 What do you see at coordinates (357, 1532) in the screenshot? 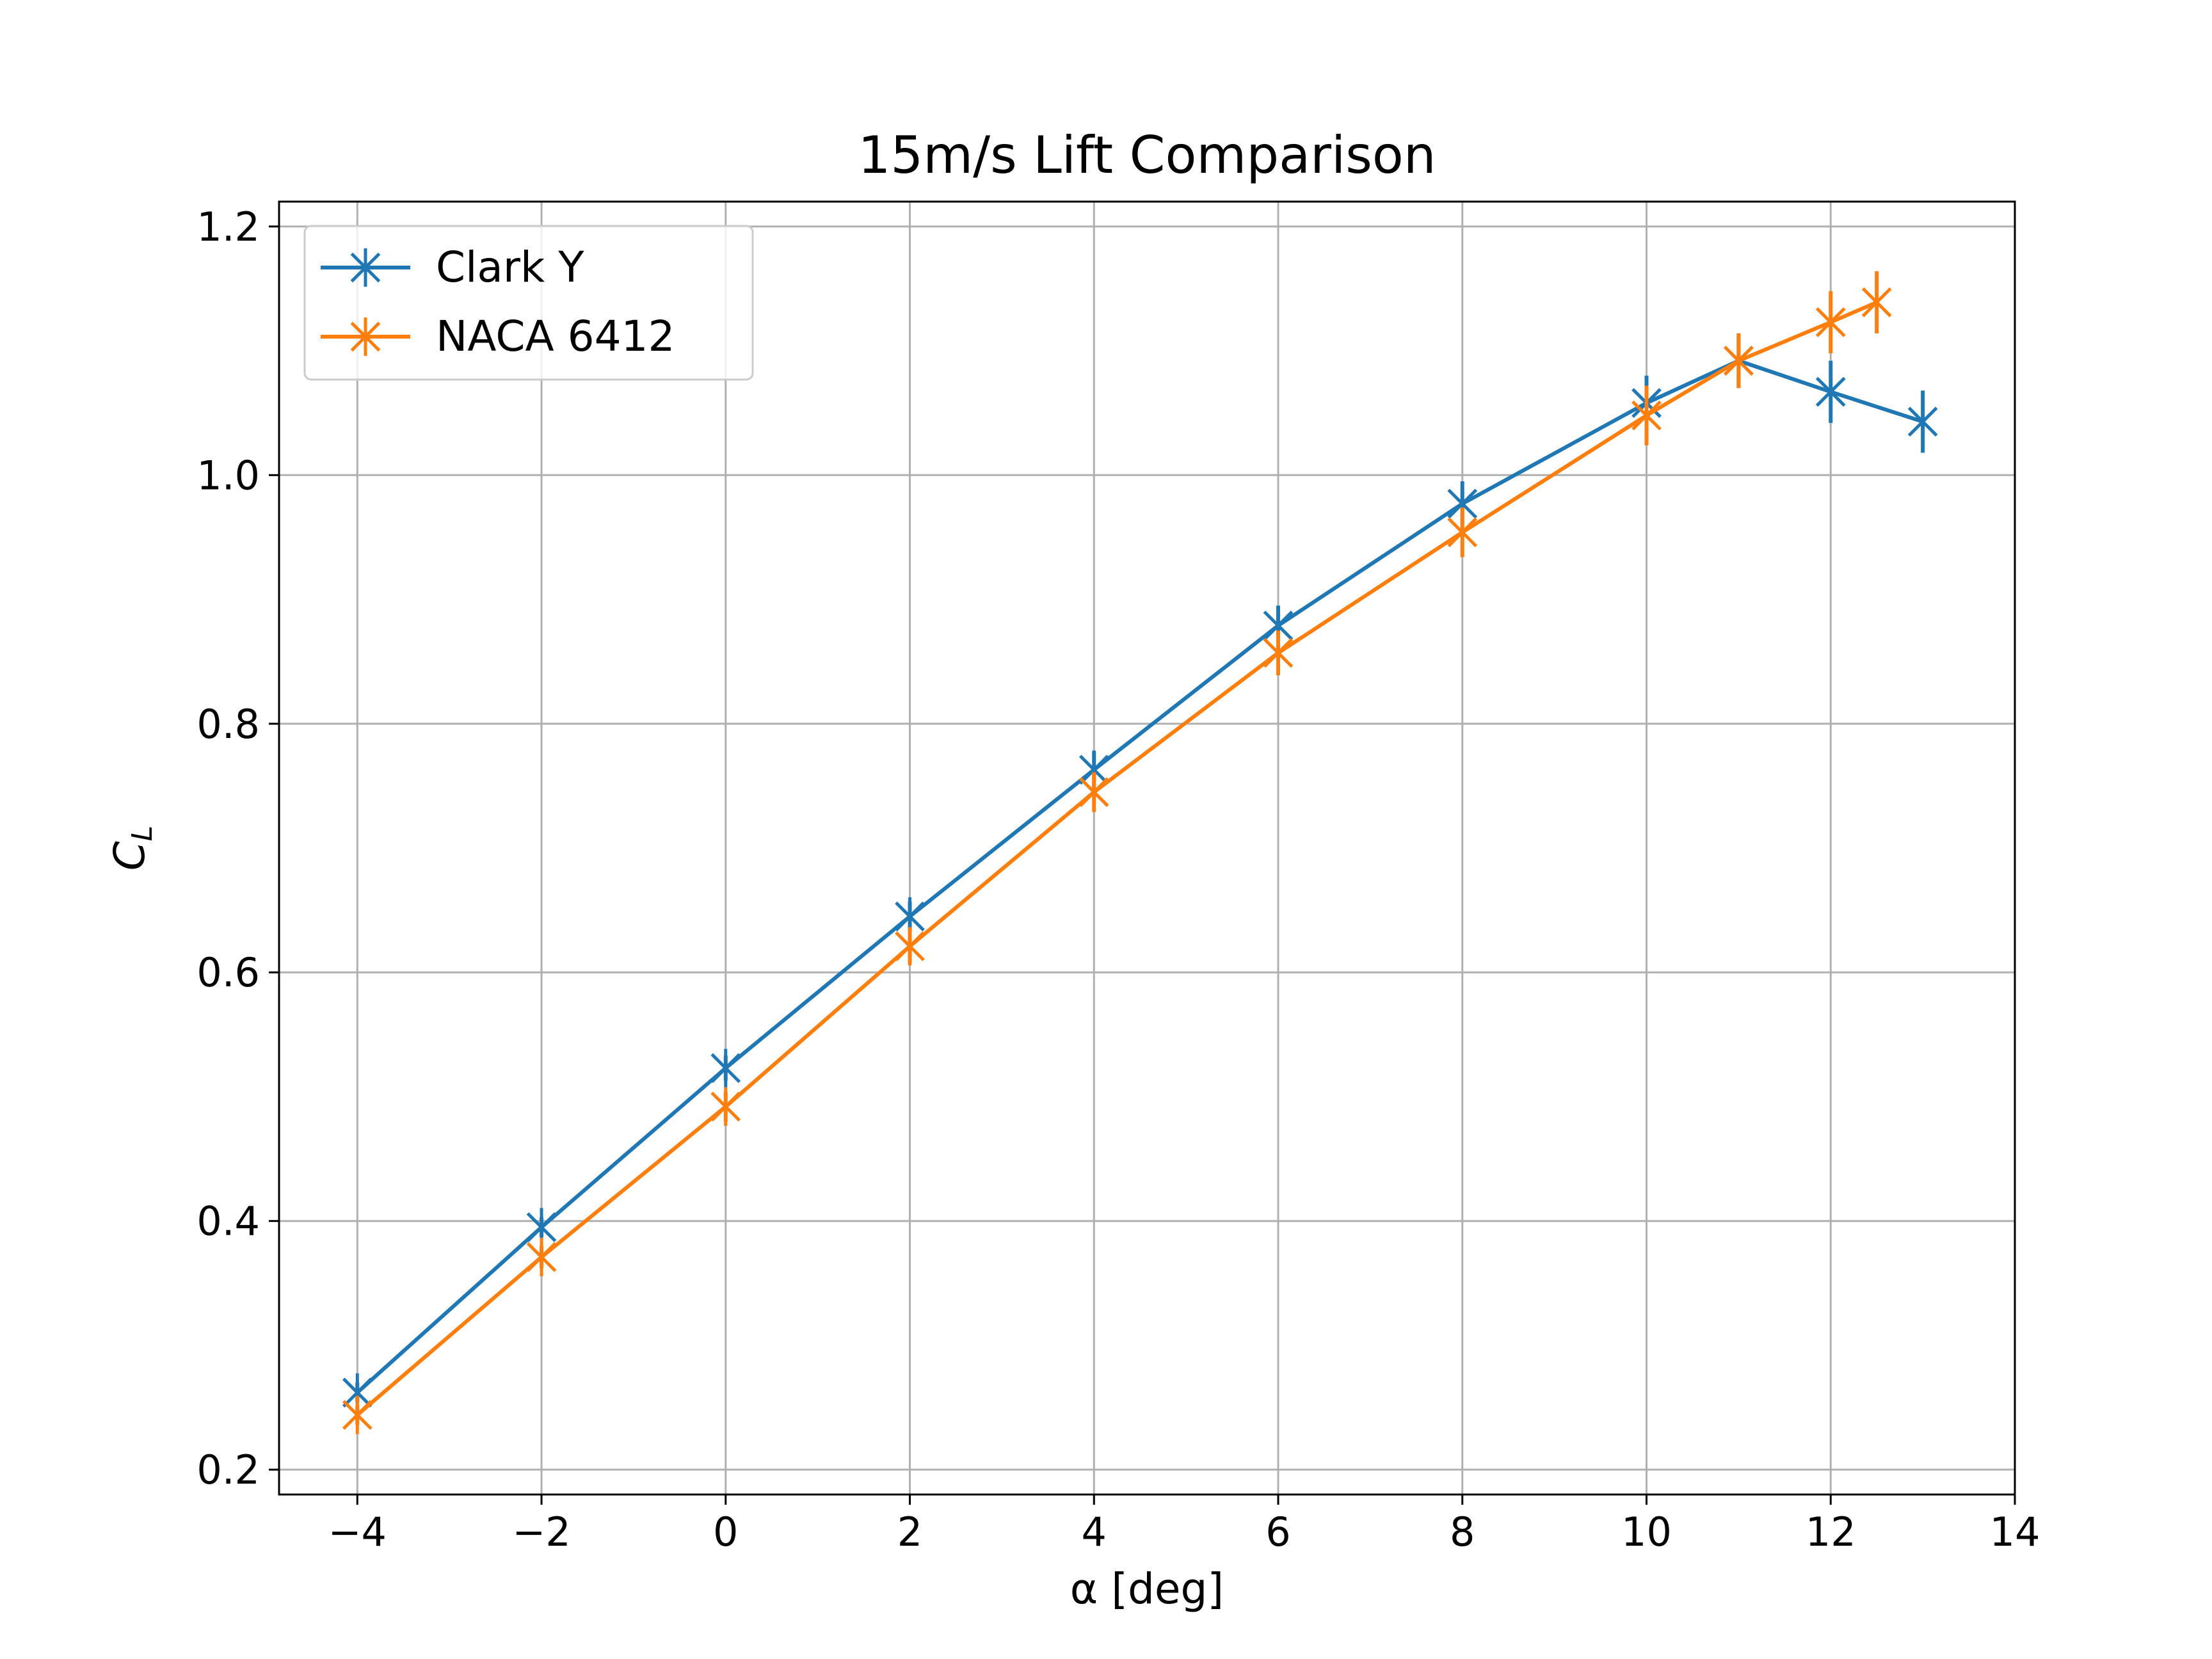
I see `x-tick-label: −4` at bounding box center [357, 1532].